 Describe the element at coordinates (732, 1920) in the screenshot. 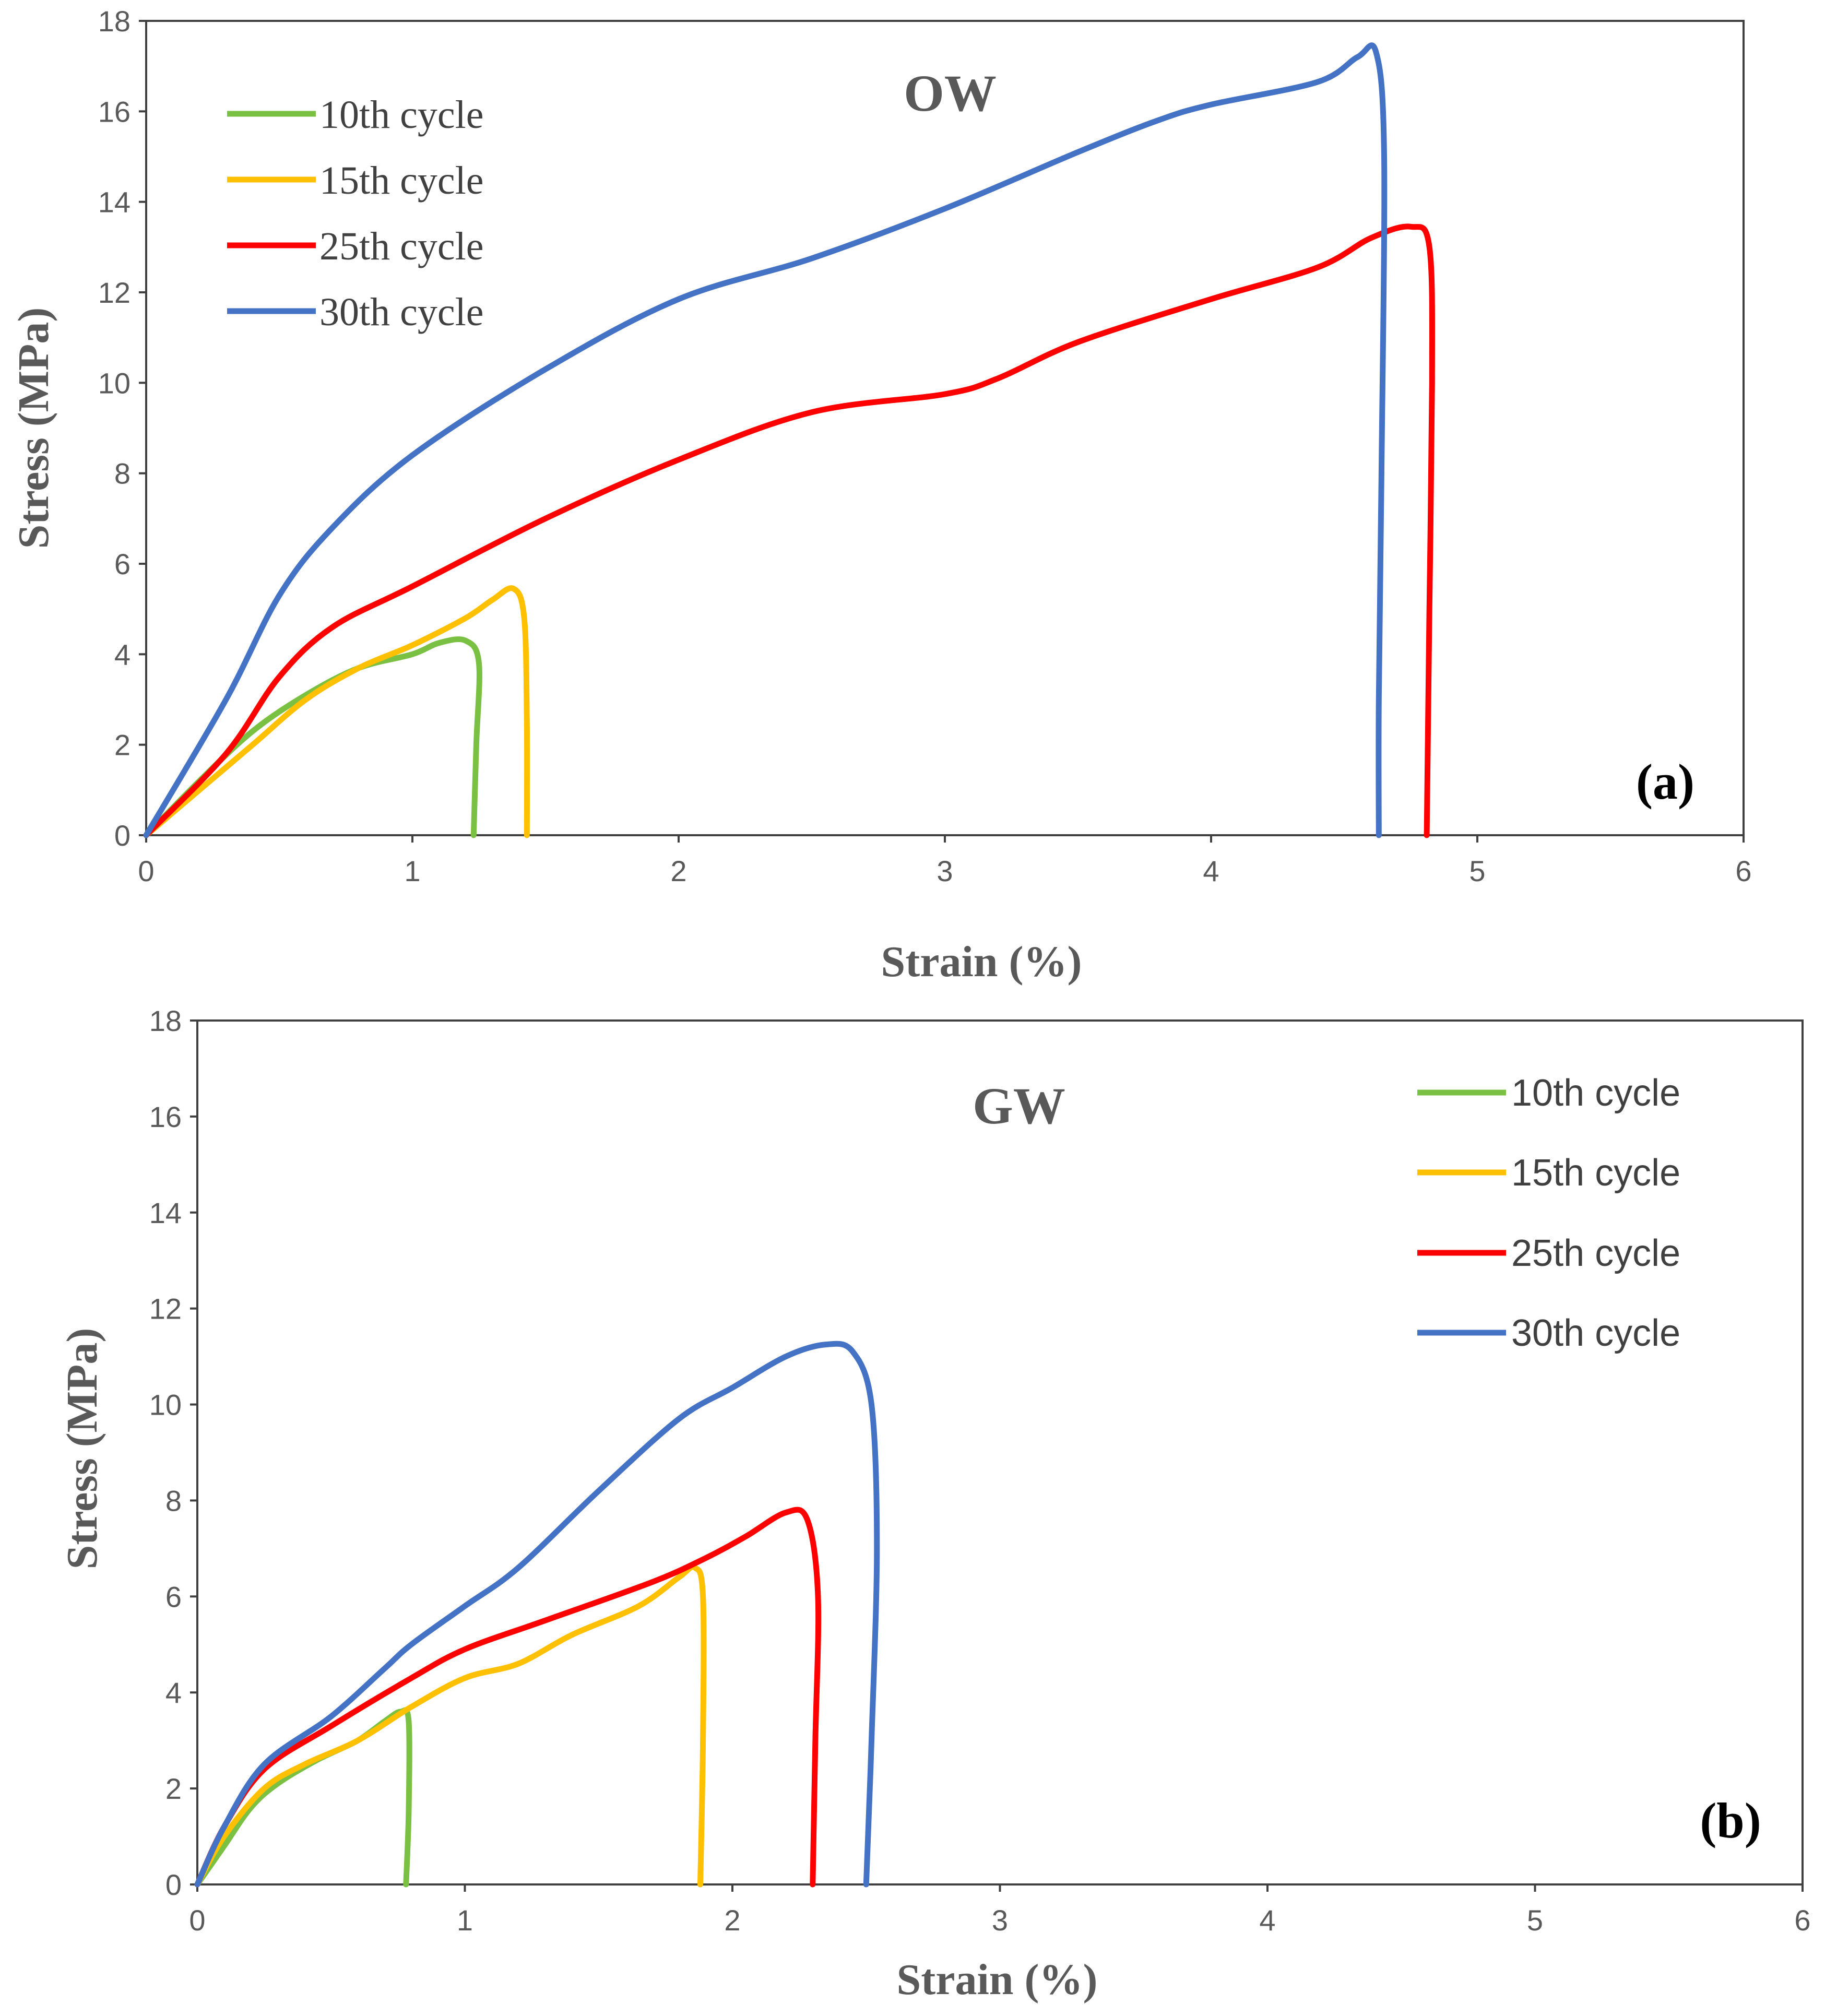

I see `x-tick-label-b-2: 2` at that location.